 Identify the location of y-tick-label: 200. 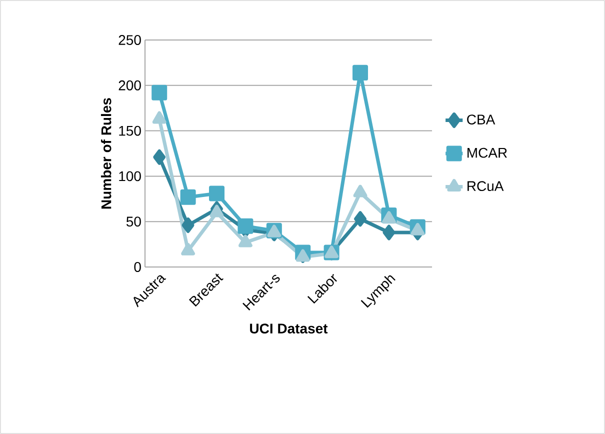
(129, 85).